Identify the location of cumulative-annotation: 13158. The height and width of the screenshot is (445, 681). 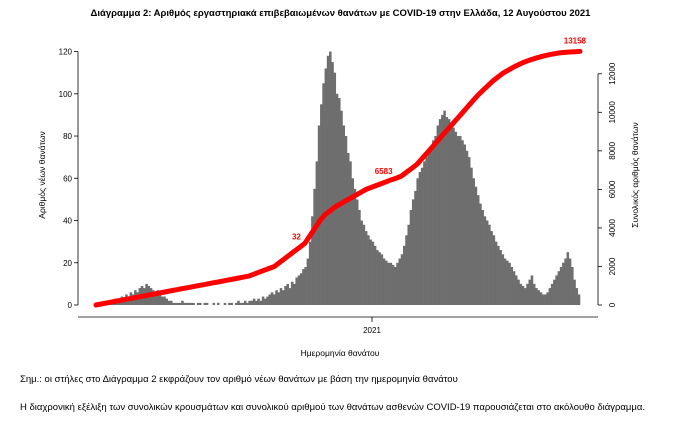
(575, 40).